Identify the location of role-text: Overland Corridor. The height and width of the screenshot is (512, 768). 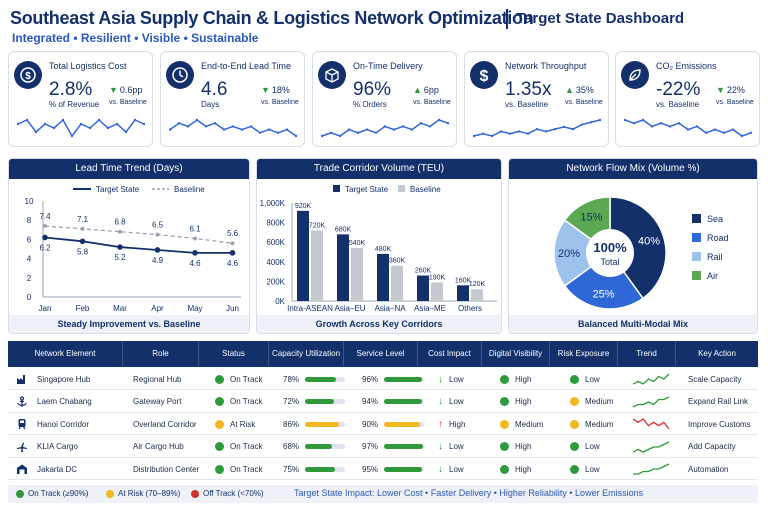
(165, 424).